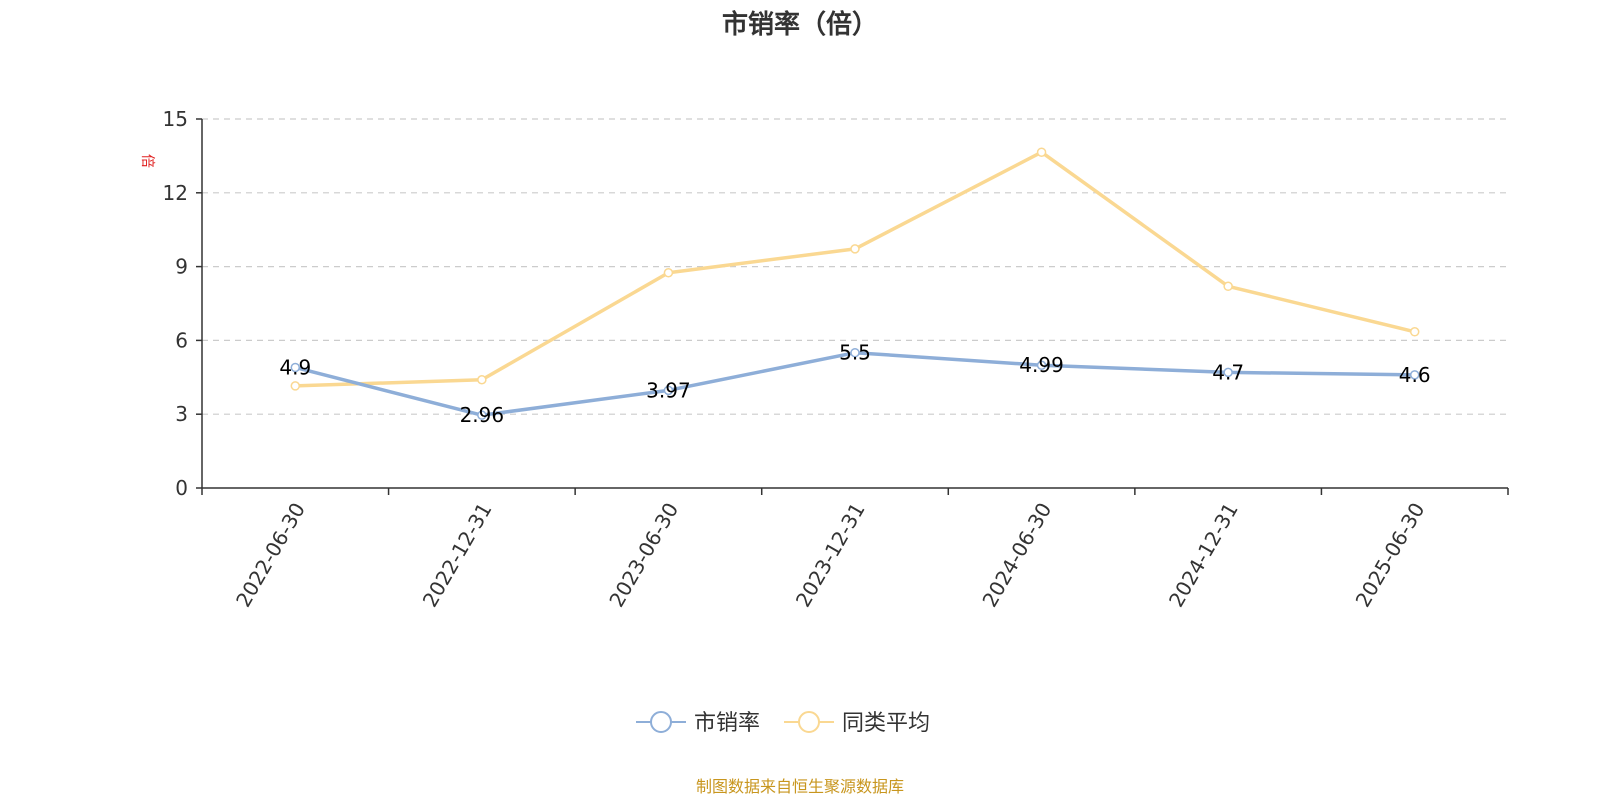 The width and height of the screenshot is (1600, 800). What do you see at coordinates (1203, 555) in the screenshot?
I see `x-tick-label: 2024-12-31` at bounding box center [1203, 555].